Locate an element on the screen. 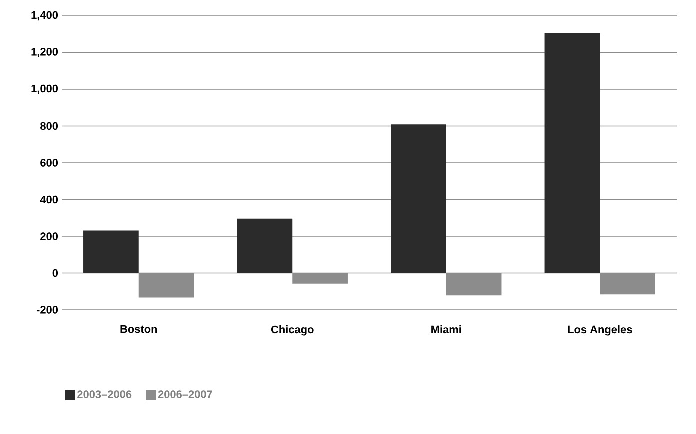 Image resolution: width=696 pixels, height=434 pixels. y-tick-label: 600 is located at coordinates (49, 163).